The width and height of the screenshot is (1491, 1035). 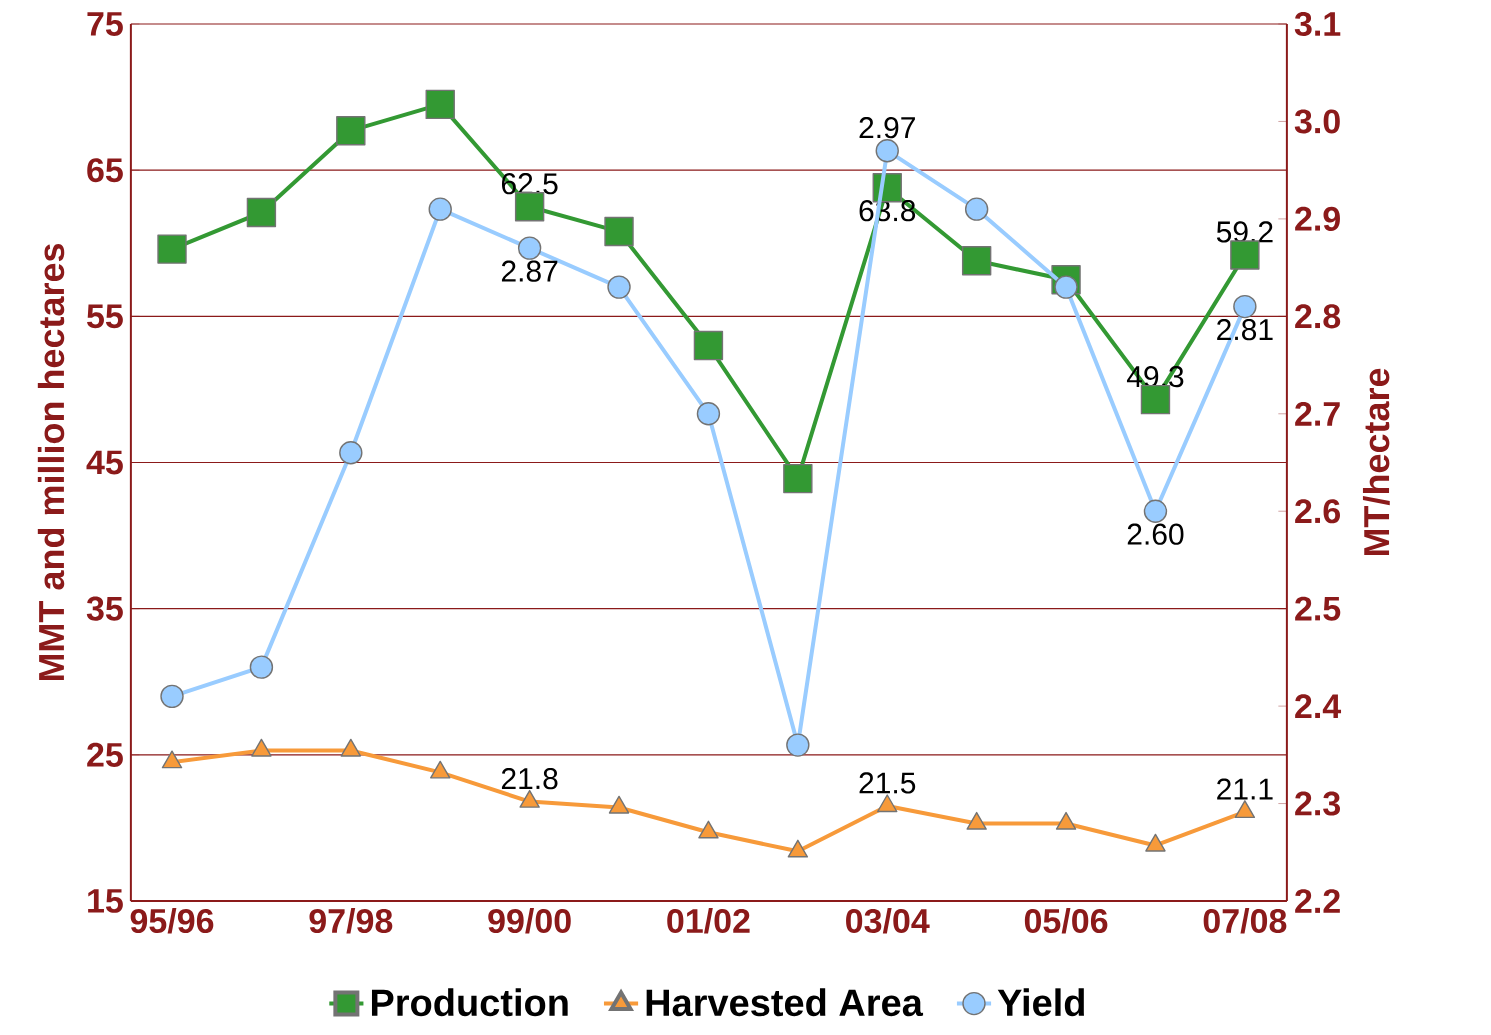 I want to click on x-tick-label: 99/00, so click(x=529, y=921).